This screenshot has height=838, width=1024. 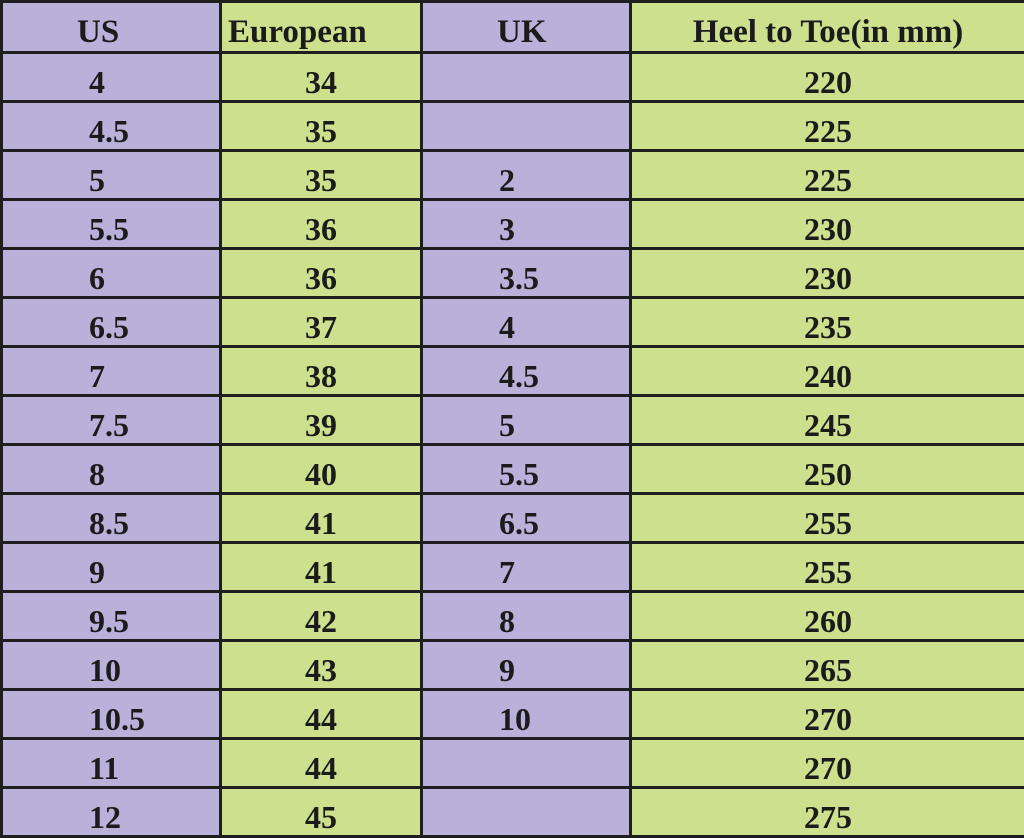 What do you see at coordinates (321, 469) in the screenshot?
I see `cell-european: 40` at bounding box center [321, 469].